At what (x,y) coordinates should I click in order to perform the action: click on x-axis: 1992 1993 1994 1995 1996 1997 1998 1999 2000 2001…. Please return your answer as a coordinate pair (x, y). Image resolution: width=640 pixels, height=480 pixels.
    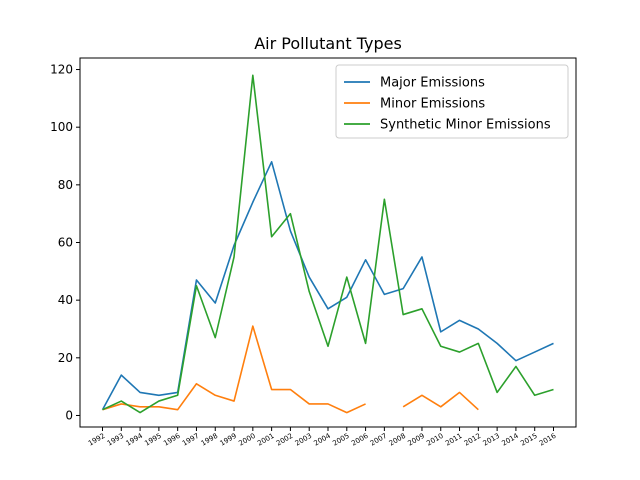
    Looking at the image, I should click on (322, 437).